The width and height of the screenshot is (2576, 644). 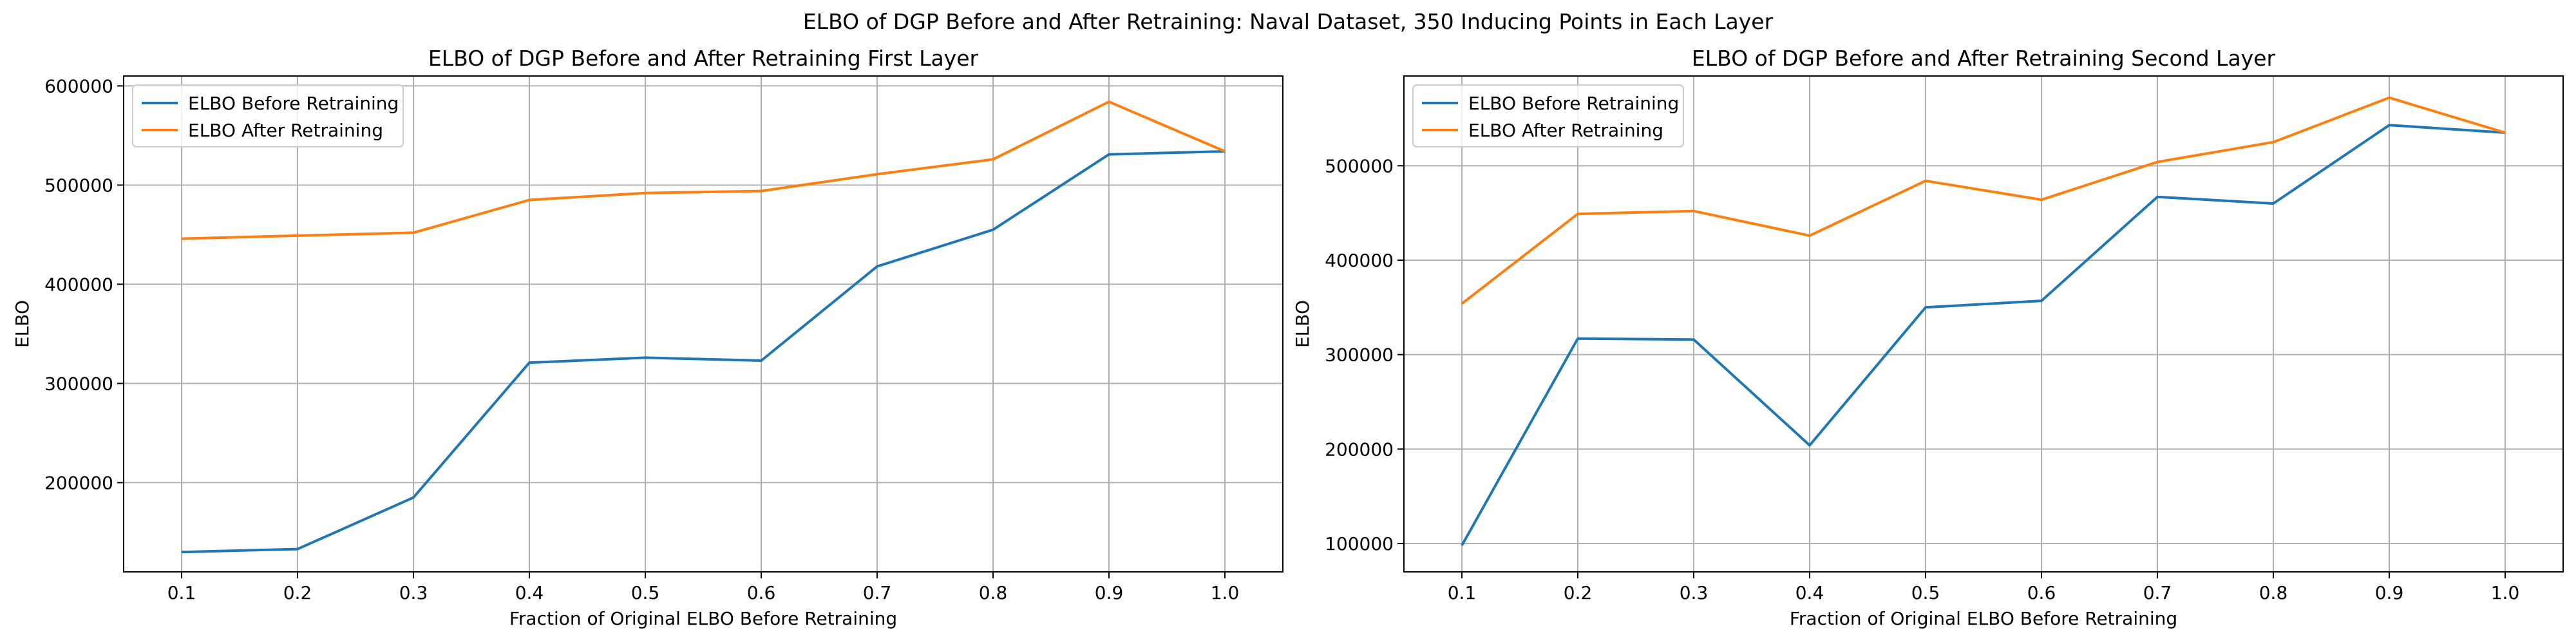 I want to click on y-tick-label: 600000, so click(x=78, y=86).